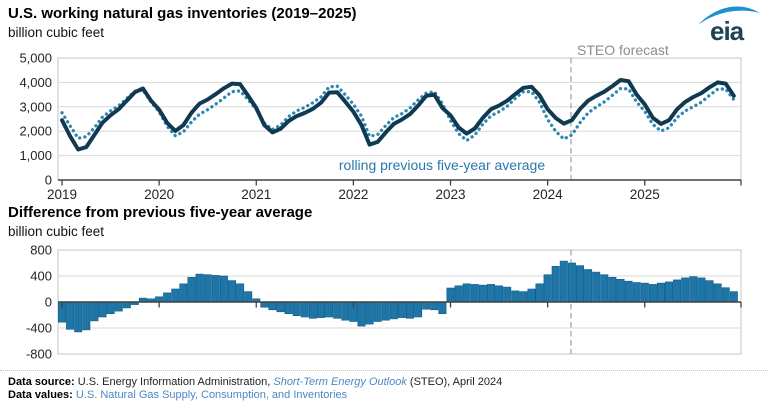 The width and height of the screenshot is (768, 411). Describe the element at coordinates (35, 82) in the screenshot. I see `svg-text: 4,000` at that location.